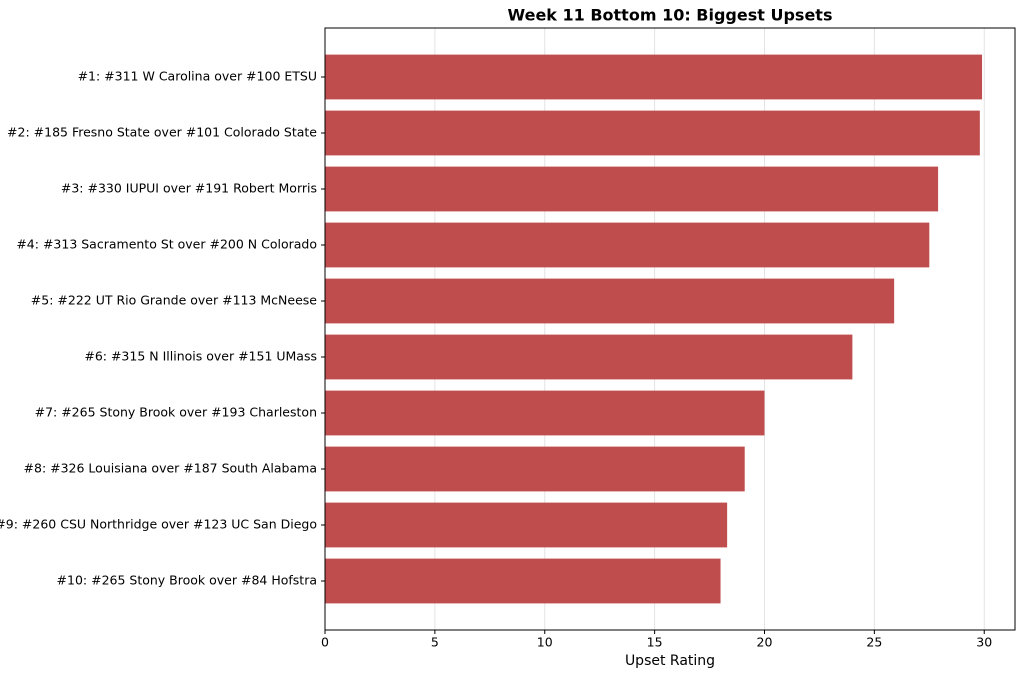 The image size is (1024, 677). Describe the element at coordinates (189, 188) in the screenshot. I see `y-tick-label: #3: #330 IUPUI over #191 Robert Morris` at that location.